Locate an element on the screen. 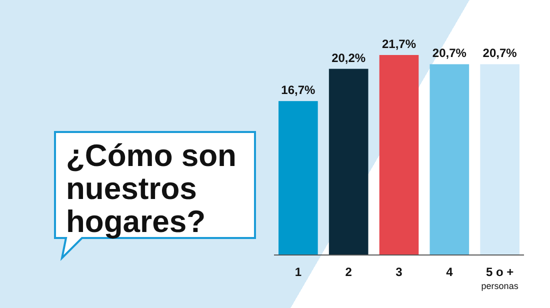 Image resolution: width=550 pixels, height=308 pixels. text: ¿Cómo son nuestros hogares? is located at coordinates (151, 188).